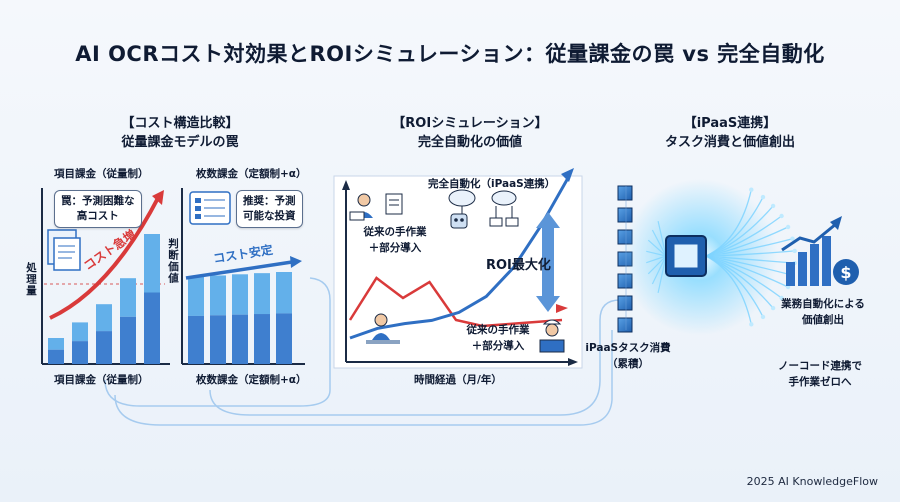 The image size is (900, 502). What do you see at coordinates (492, 184) in the screenshot?
I see `full-auto-label: 完全自動化（iPaaS連携）` at bounding box center [492, 184].